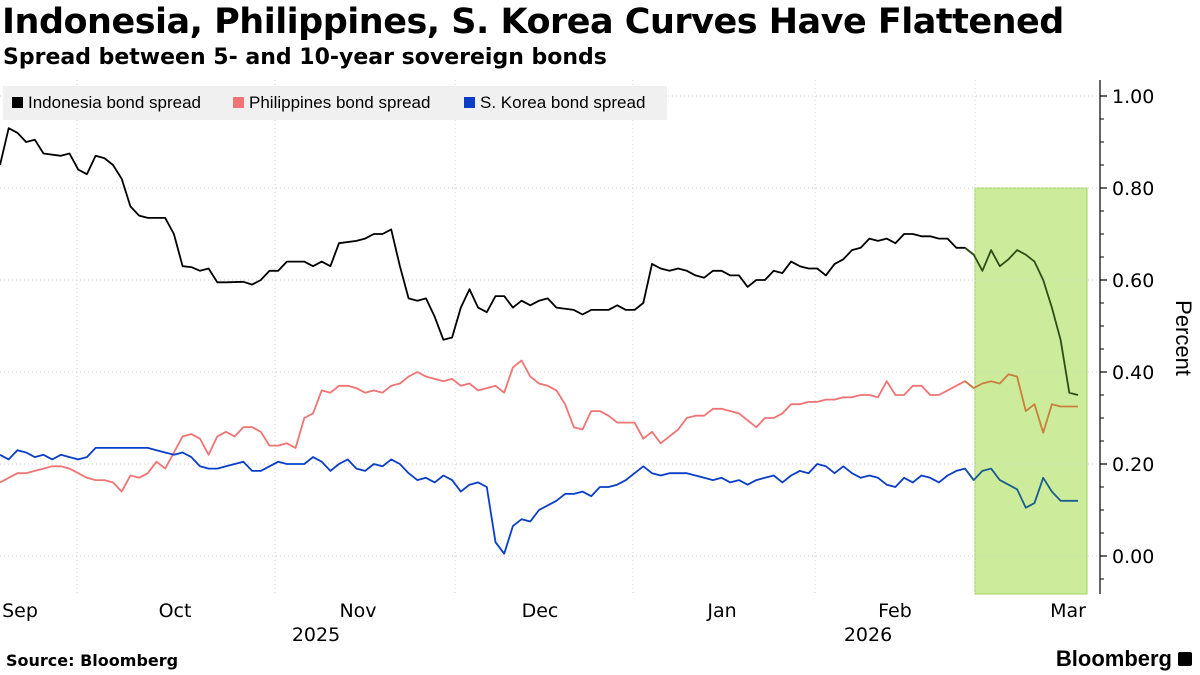 The width and height of the screenshot is (1200, 675). What do you see at coordinates (540, 611) in the screenshot?
I see `x-tick-label-3: Dec` at bounding box center [540, 611].